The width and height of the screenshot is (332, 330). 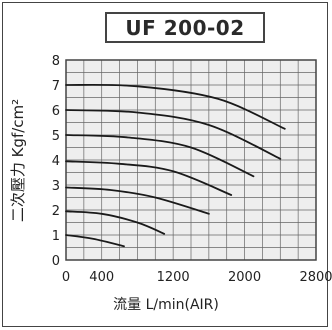 What do you see at coordinates (56, 111) in the screenshot?
I see `y-tick-label: 6` at bounding box center [56, 111].